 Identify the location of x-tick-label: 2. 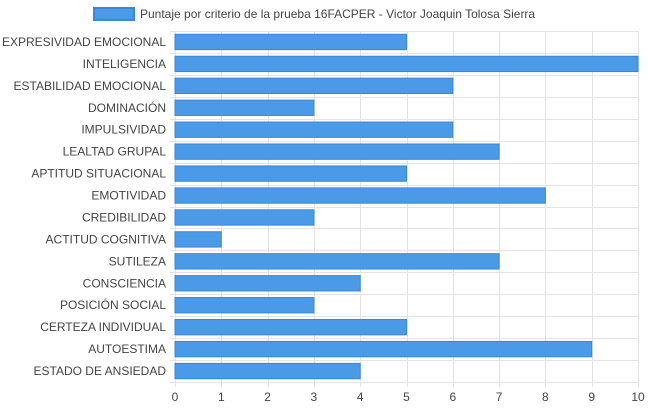
(267, 397).